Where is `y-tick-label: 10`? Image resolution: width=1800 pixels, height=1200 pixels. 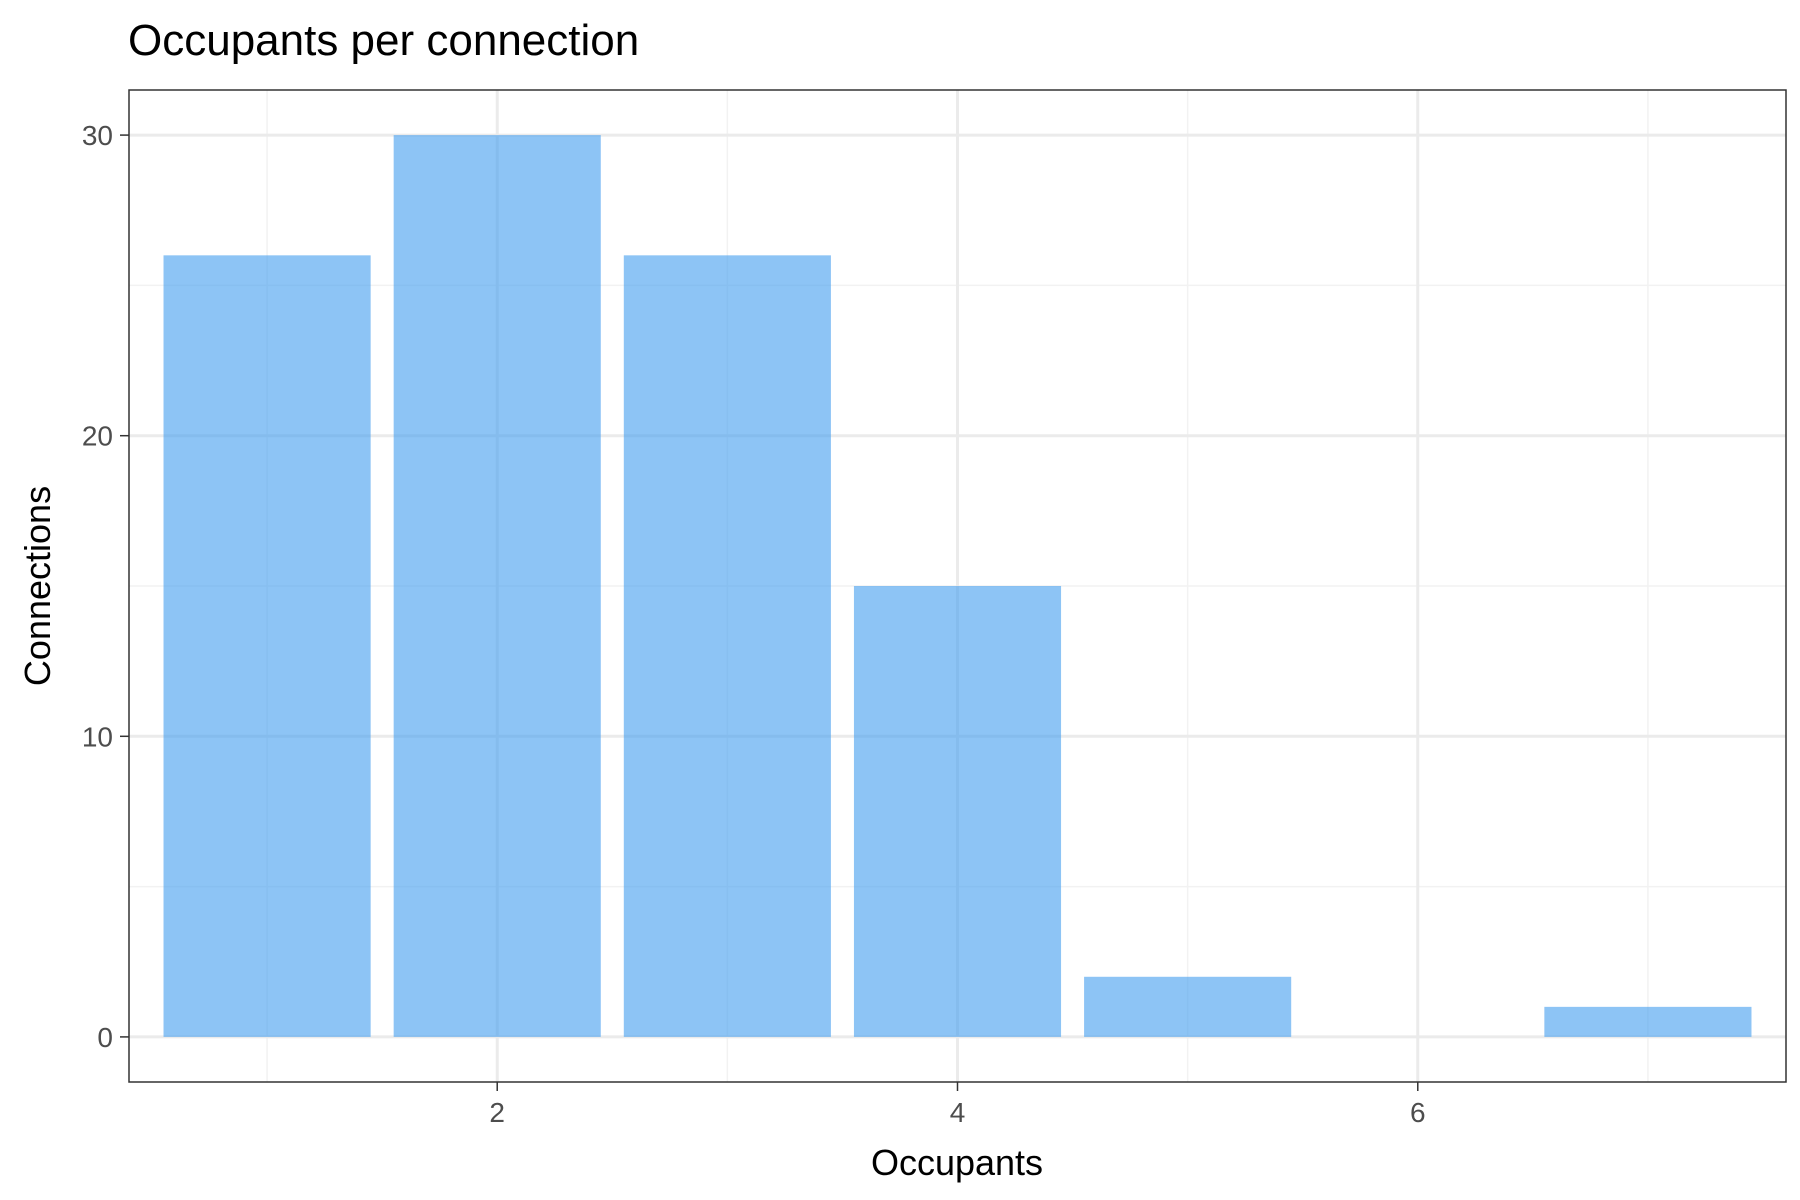 y-tick-label: 10 is located at coordinates (97, 736).